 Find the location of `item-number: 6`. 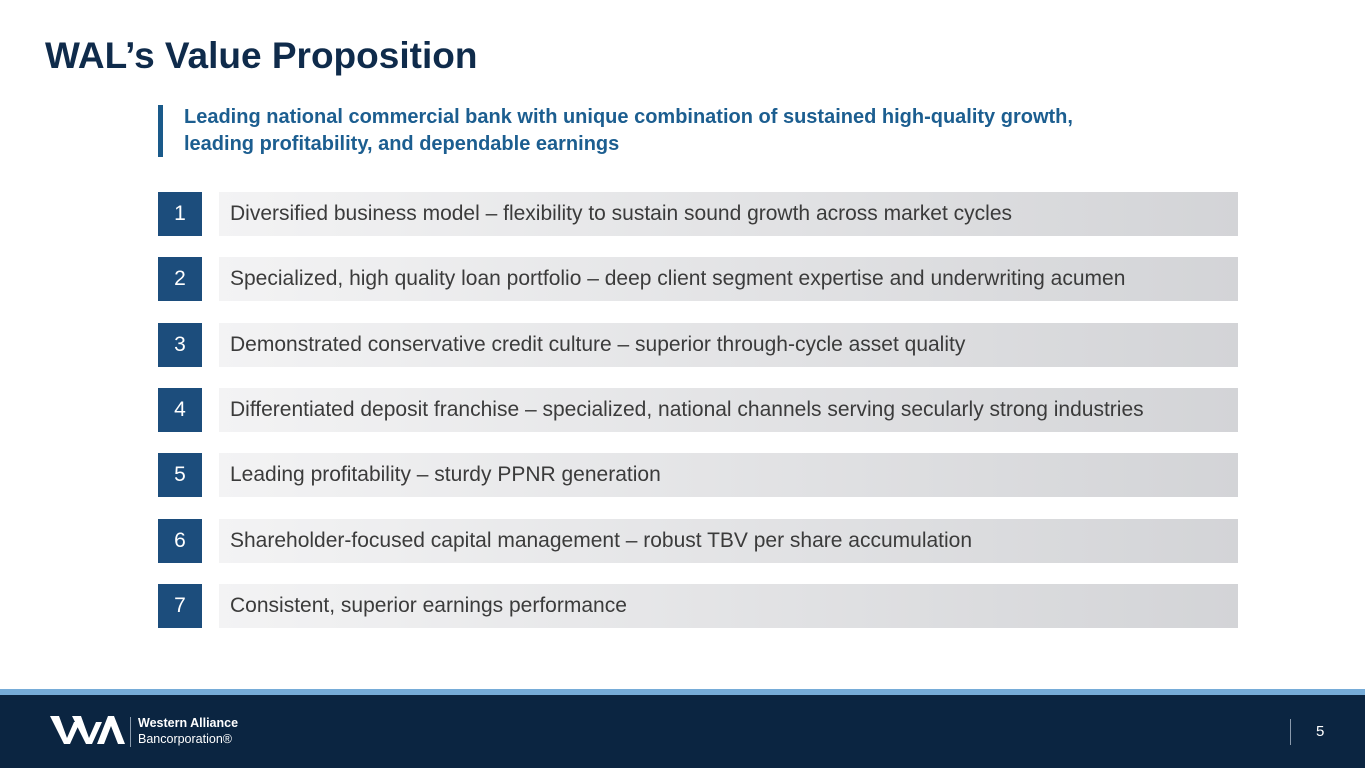

item-number: 6 is located at coordinates (180, 540).